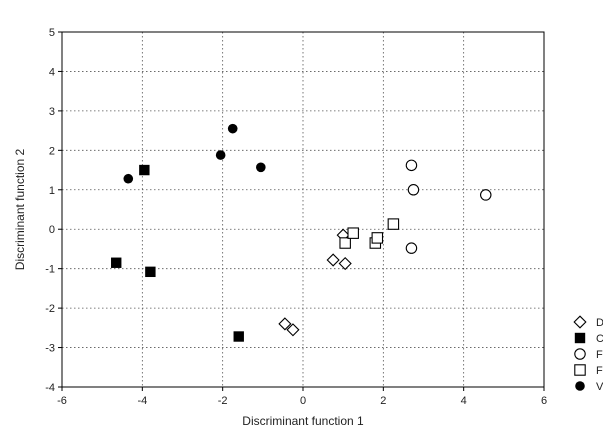 The width and height of the screenshot is (603, 443). I want to click on legend-marker-square-filled, so click(580, 338).